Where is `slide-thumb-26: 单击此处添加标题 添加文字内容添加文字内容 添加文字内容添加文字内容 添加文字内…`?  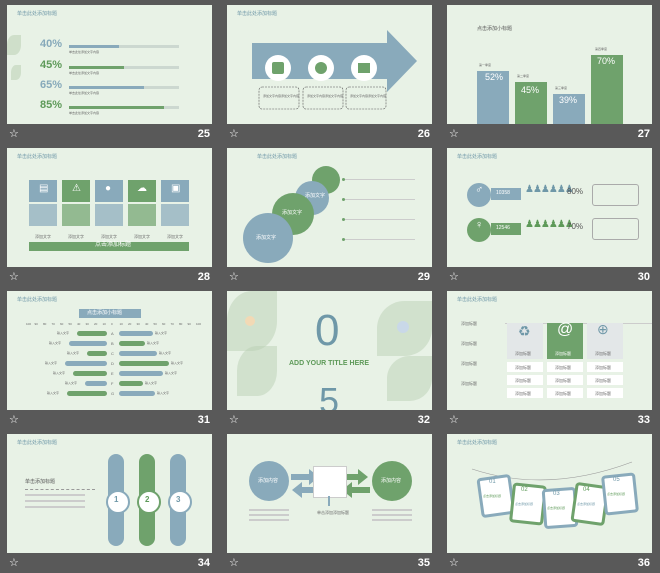
slide-thumb-26: 单击此处添加标题 添加文字内容添加文字内容 添加文字内容添加文字内容 添加文字内… is located at coordinates (329, 74).